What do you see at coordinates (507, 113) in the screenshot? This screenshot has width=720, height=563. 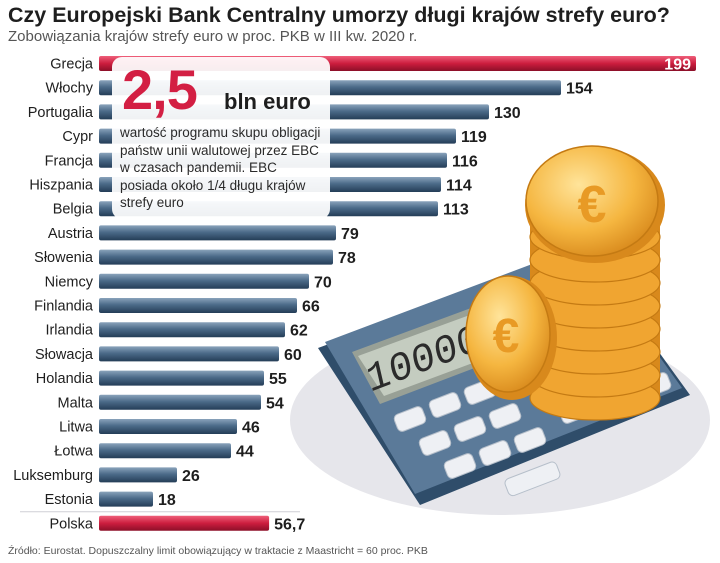 I see `value-label: 130` at bounding box center [507, 113].